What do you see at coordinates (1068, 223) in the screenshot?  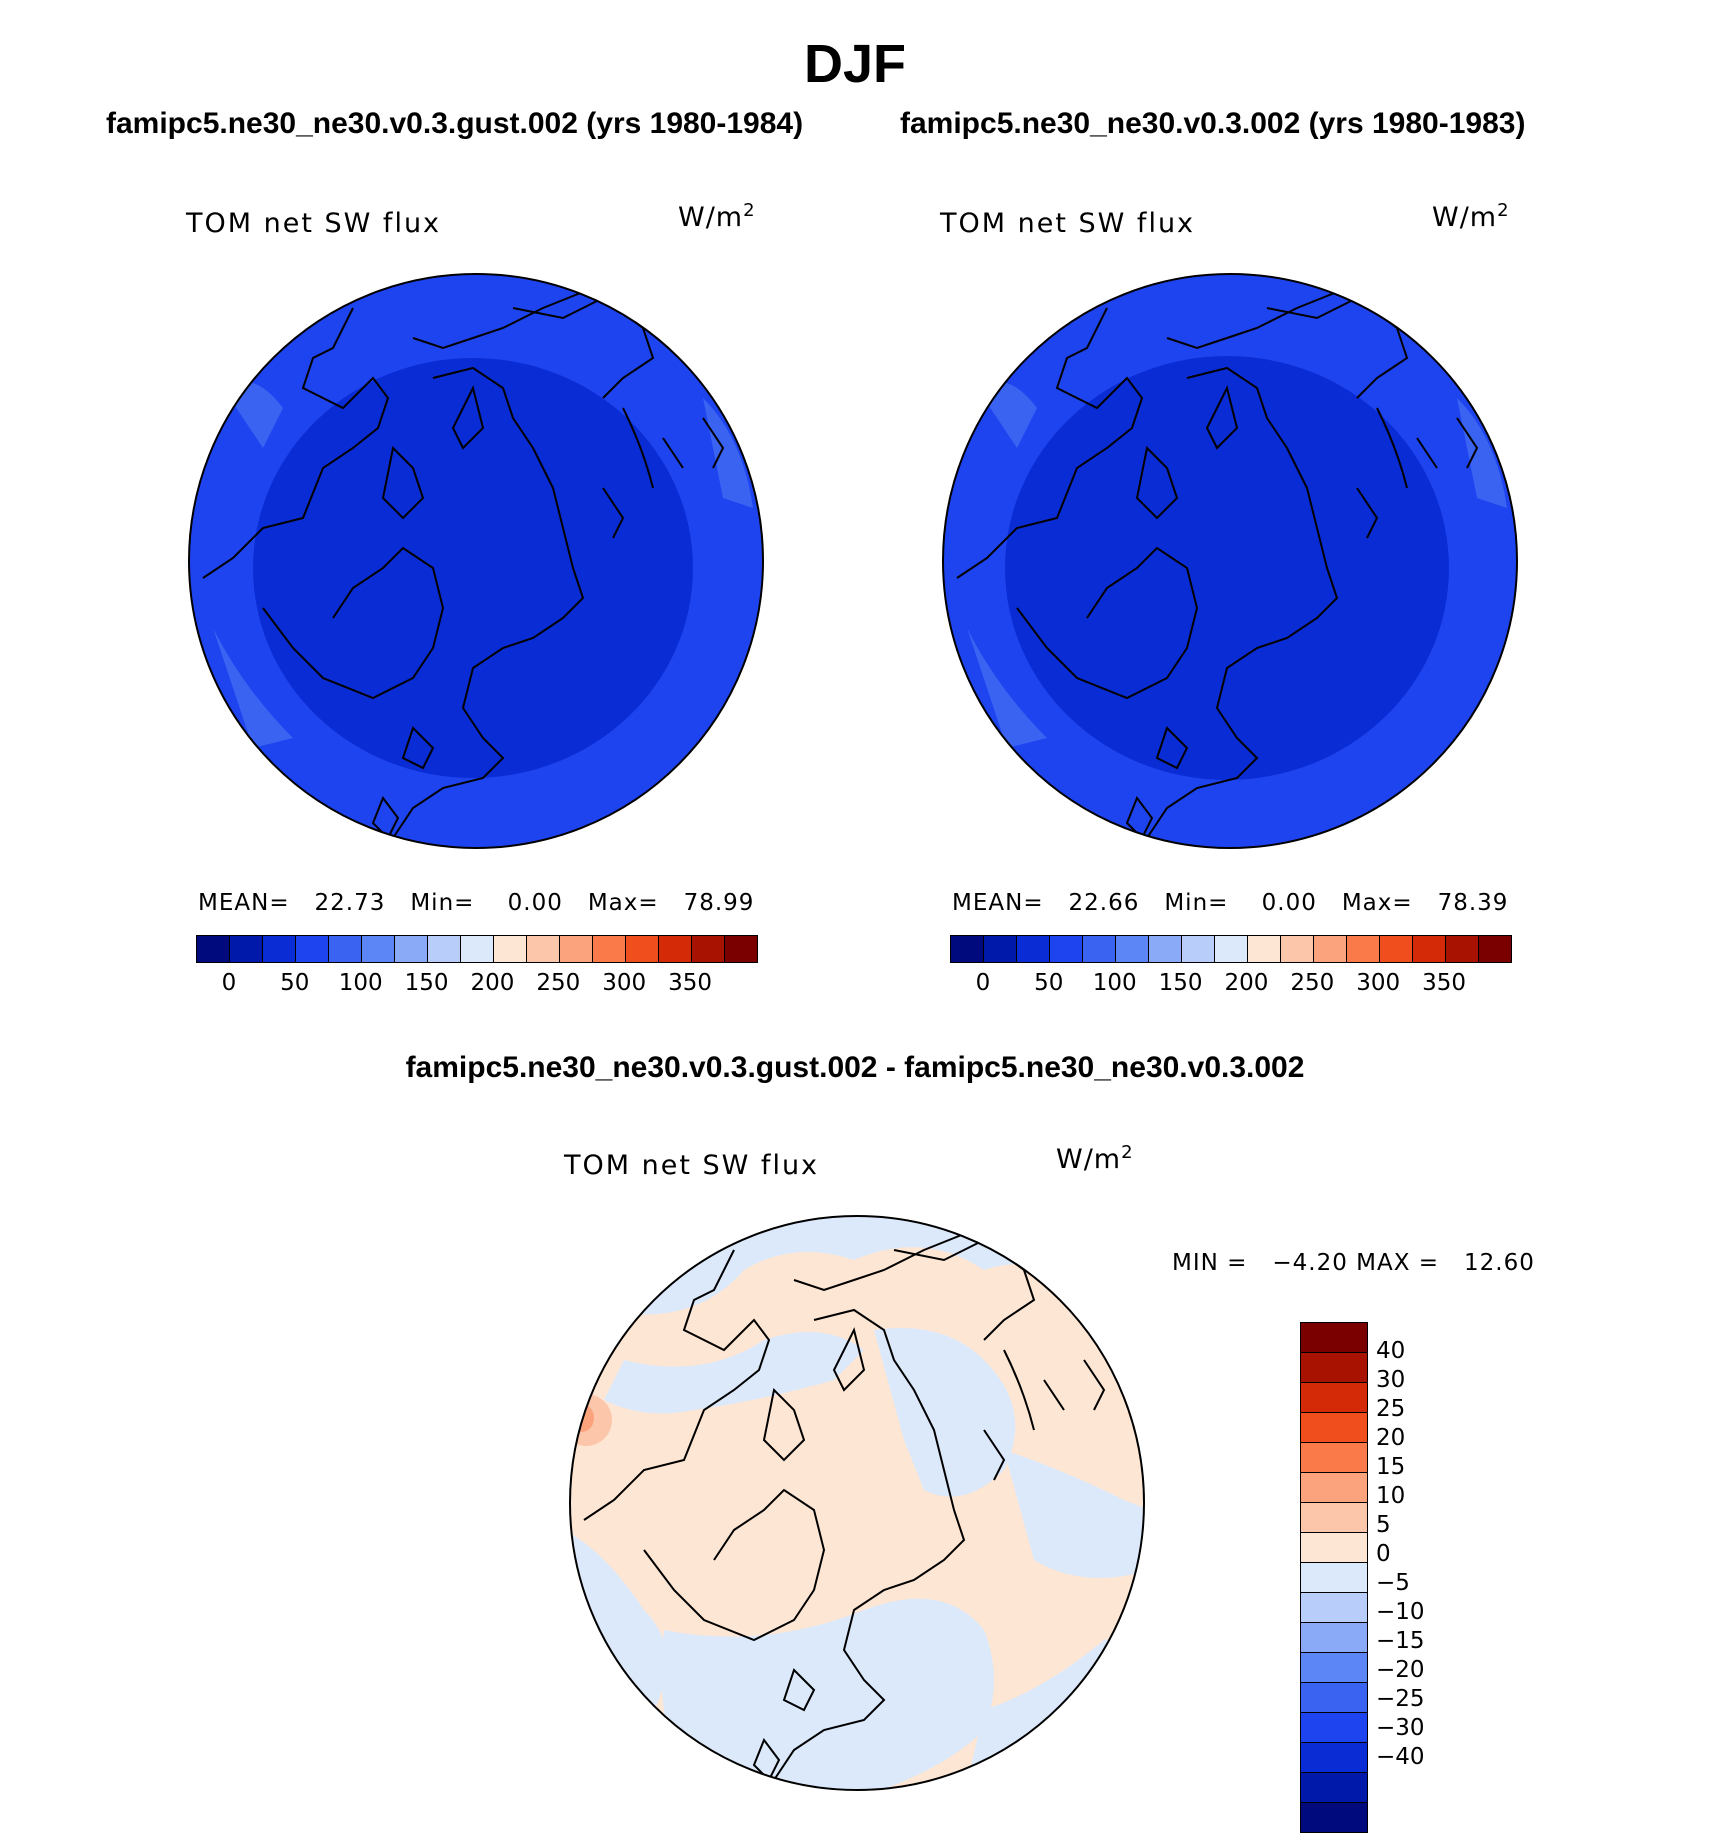 I see `control-variable-label: TOM net SW flux` at bounding box center [1068, 223].